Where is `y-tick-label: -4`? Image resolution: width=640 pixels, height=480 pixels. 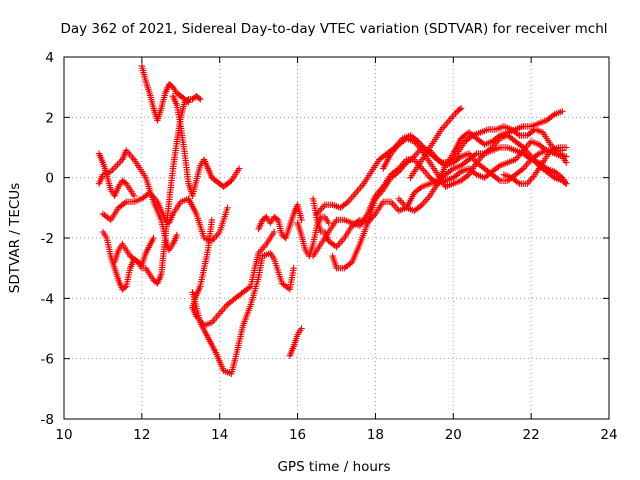 y-tick-label: -4 is located at coordinates (47, 299).